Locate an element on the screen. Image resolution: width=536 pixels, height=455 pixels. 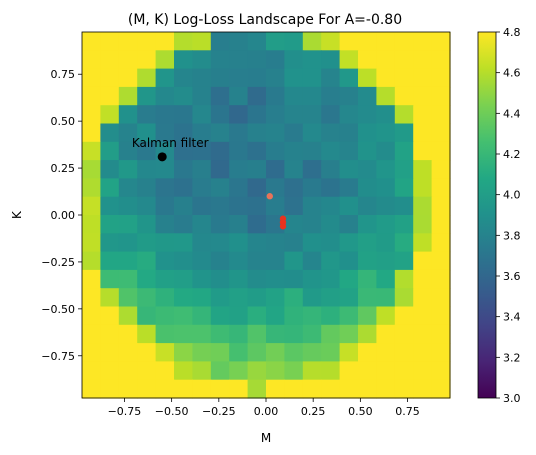
colorbar-tick-label: 4.8 is located at coordinates (512, 32).